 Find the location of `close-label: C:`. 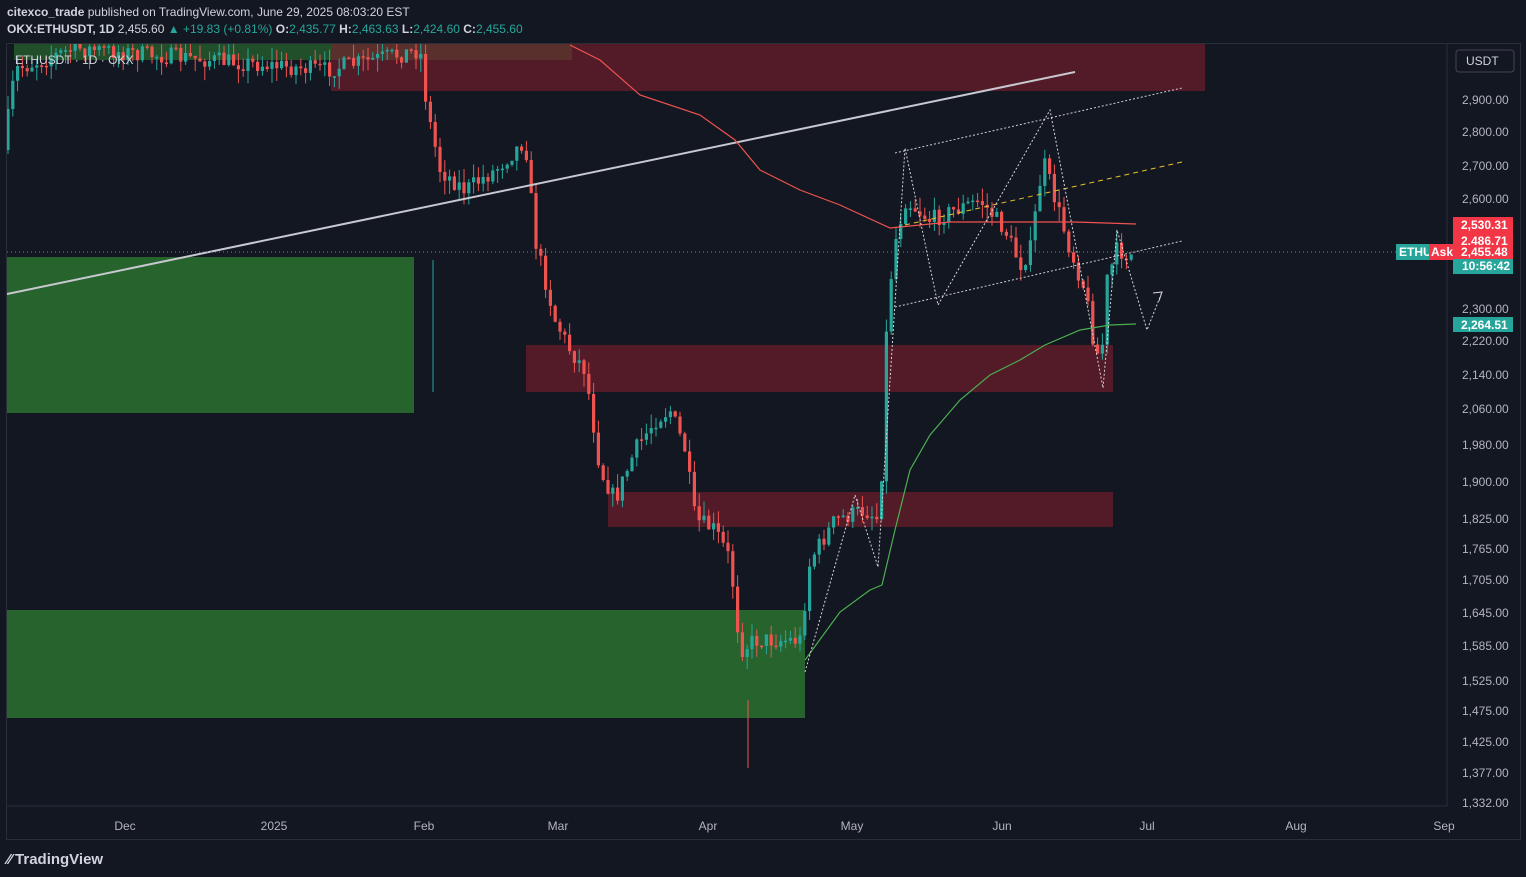

close-label: C: is located at coordinates (469, 29).